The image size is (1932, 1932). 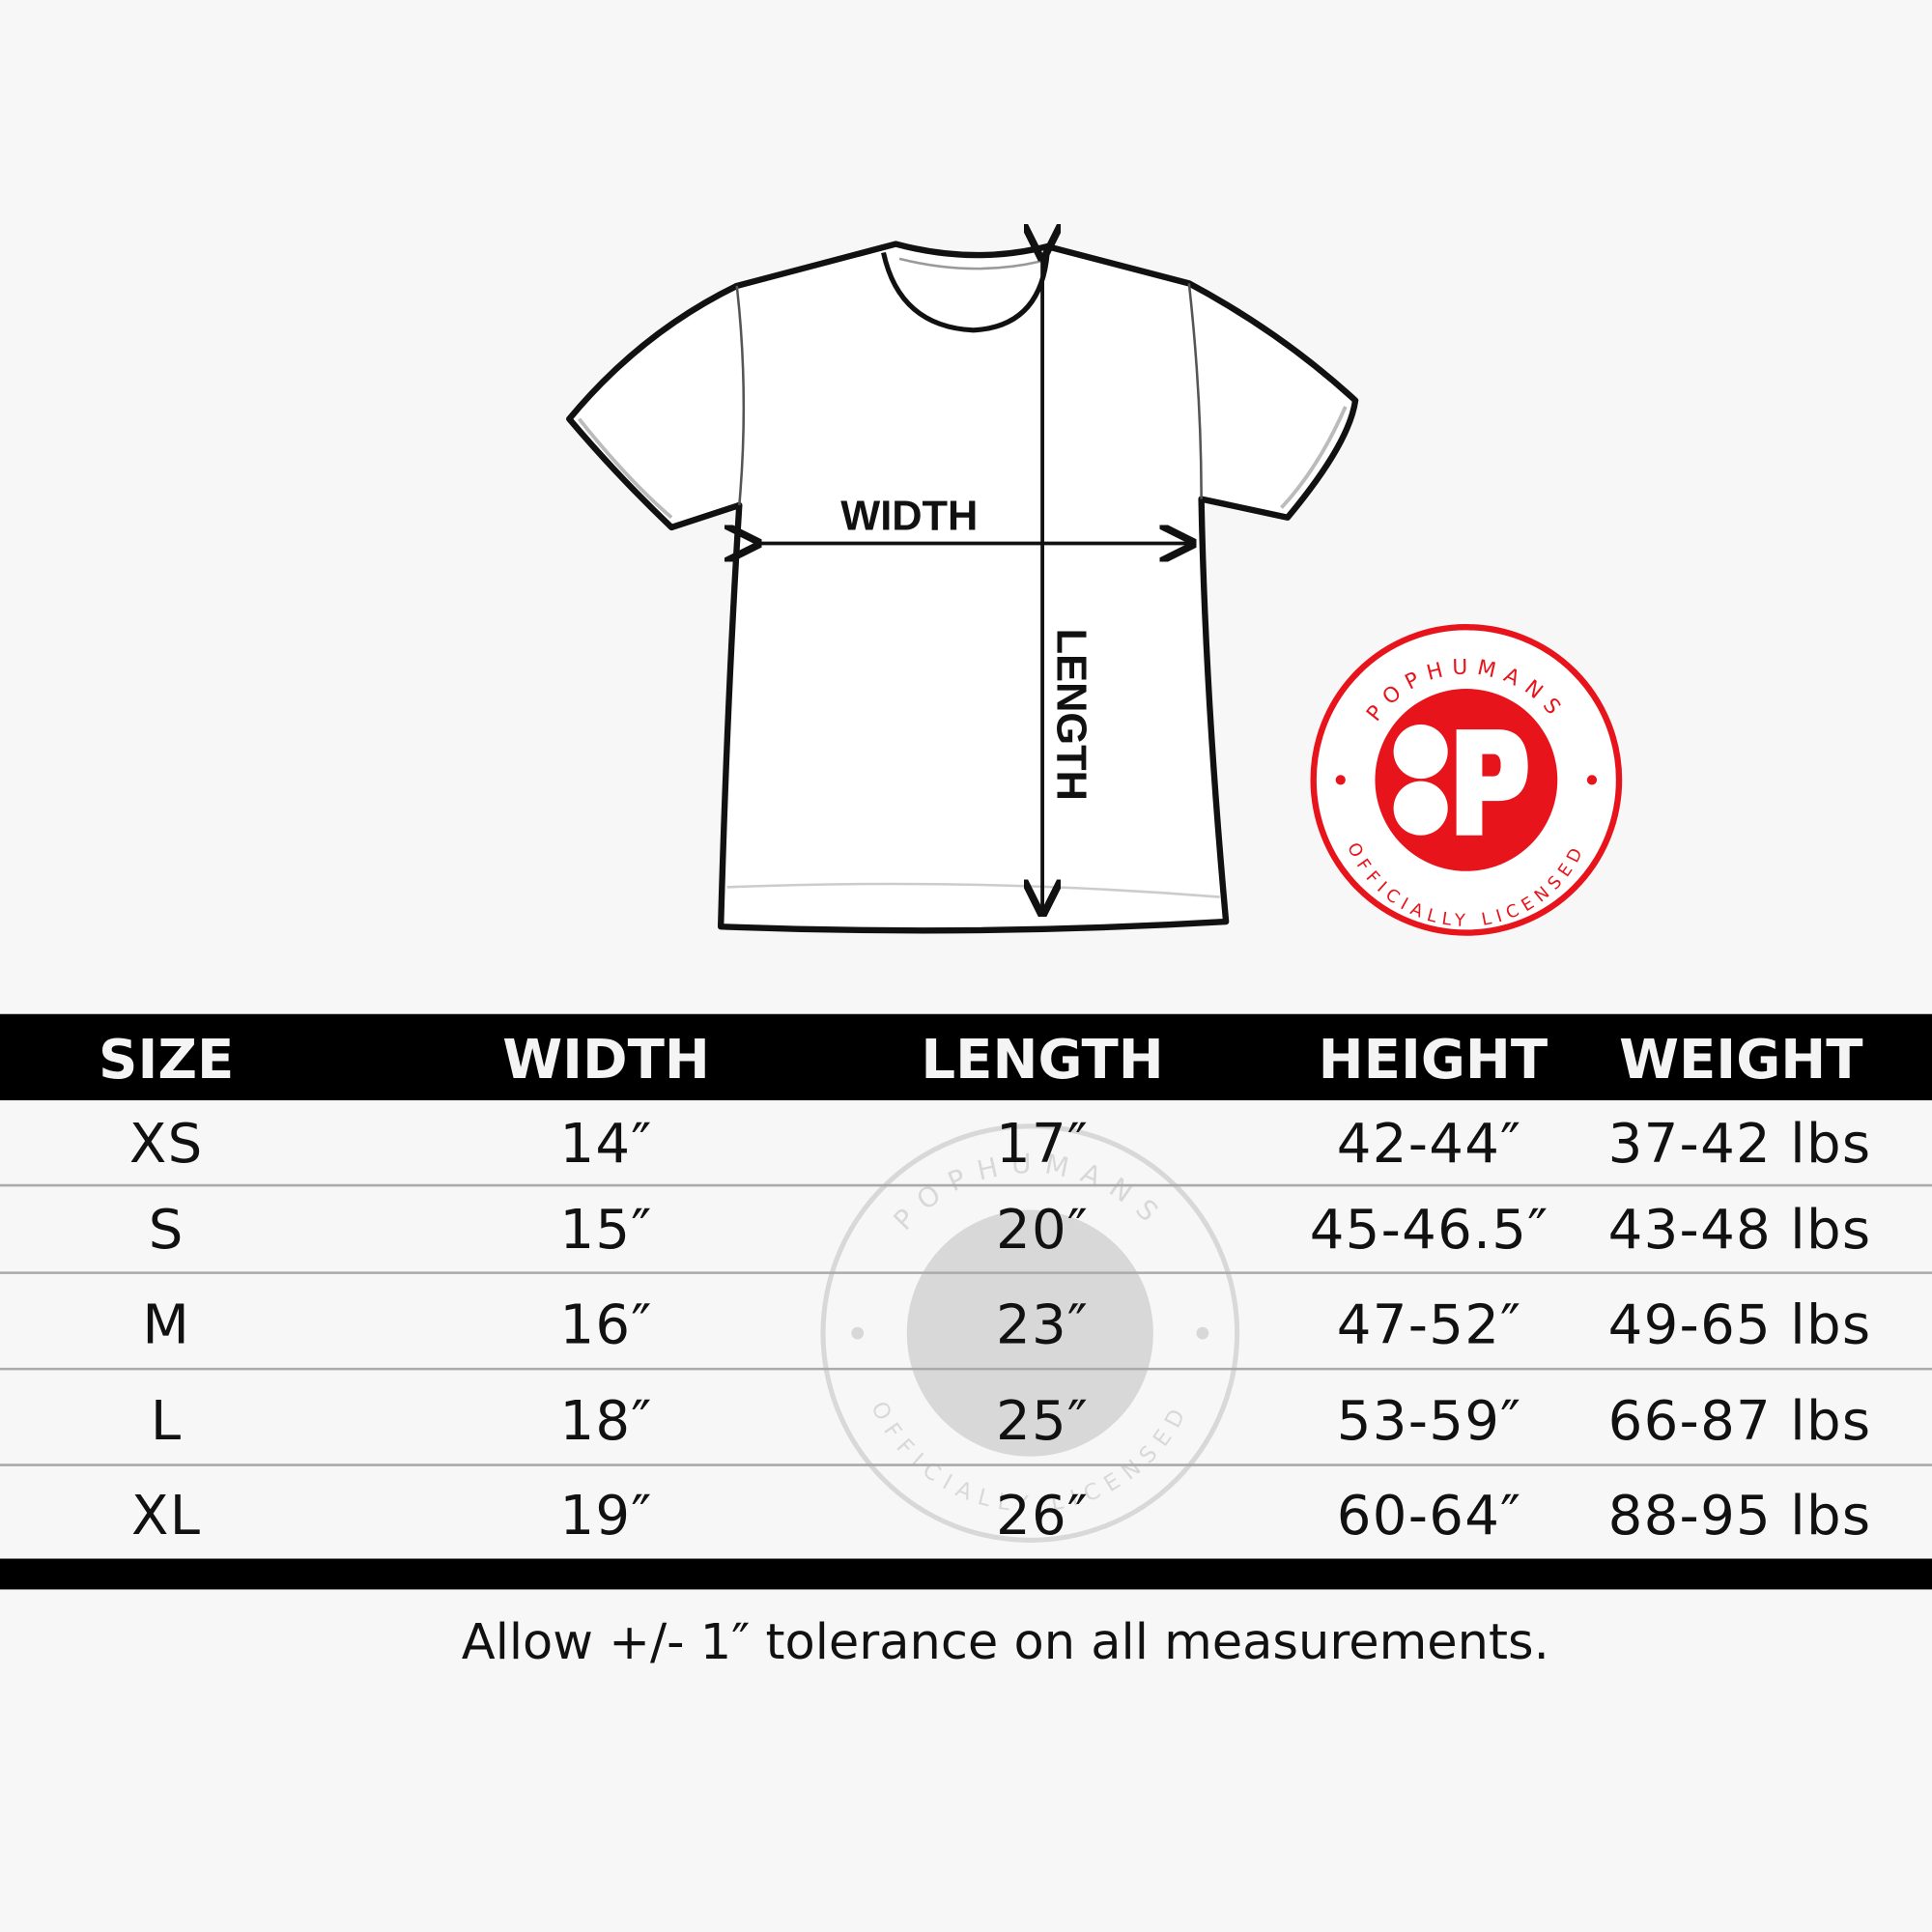 I want to click on header-length: LENGTH, so click(x=1042, y=1060).